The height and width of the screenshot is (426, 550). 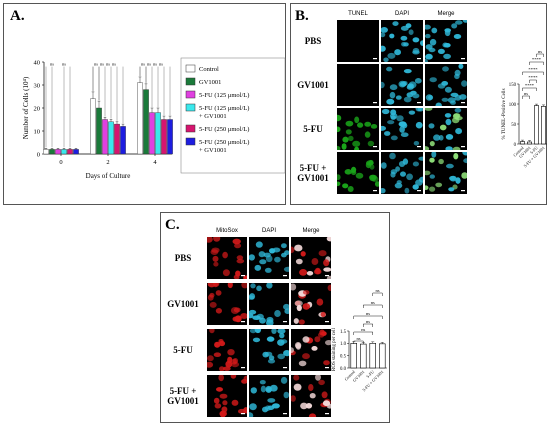 I want to click on x-axis-label: Days of Culture, so click(x=108, y=176).